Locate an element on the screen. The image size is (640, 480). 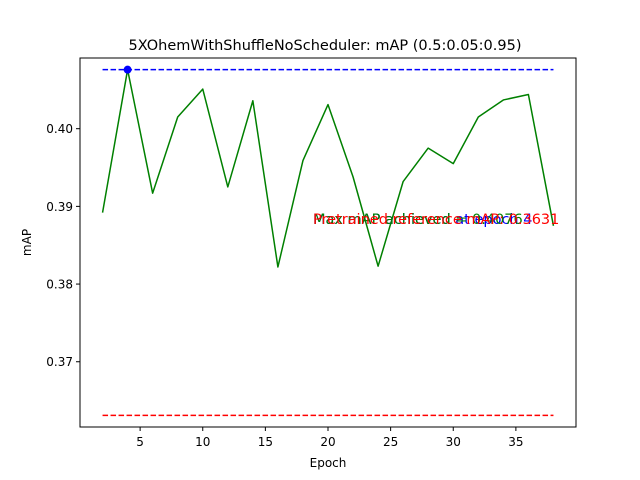
max-point-marker is located at coordinates (127, 69).